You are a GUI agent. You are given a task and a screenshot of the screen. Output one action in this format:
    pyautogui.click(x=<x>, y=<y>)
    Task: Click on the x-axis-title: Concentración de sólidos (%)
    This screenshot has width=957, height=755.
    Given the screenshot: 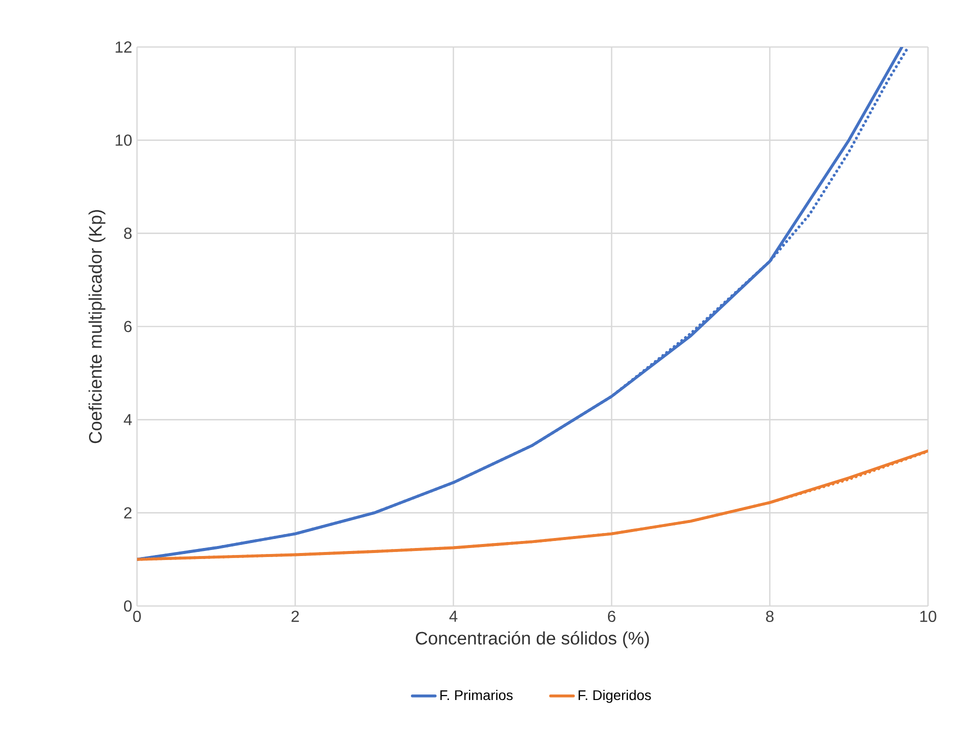 What is the action you would take?
    pyautogui.click(x=532, y=639)
    